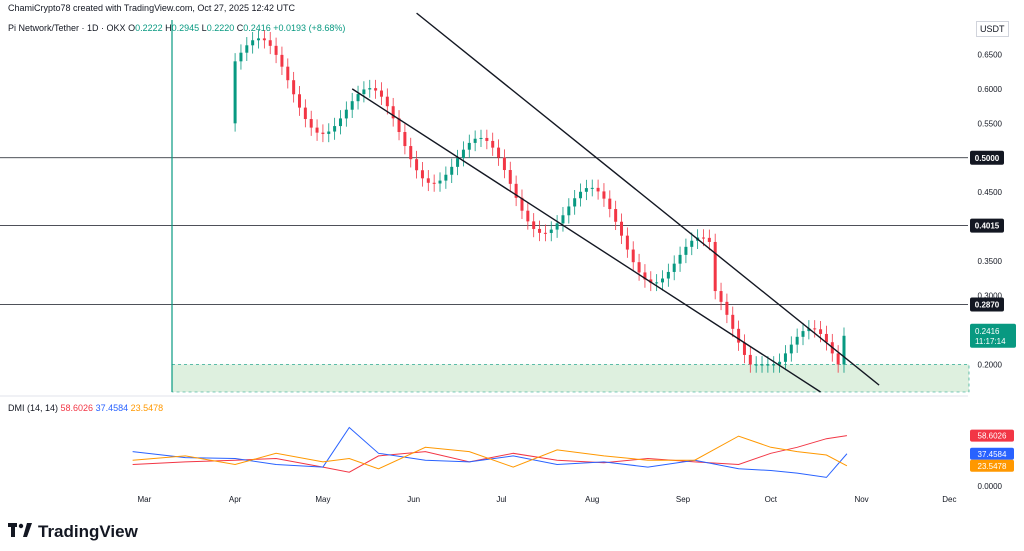 The width and height of the screenshot is (1024, 551). I want to click on tradingview-logo: TradingView, so click(73, 532).